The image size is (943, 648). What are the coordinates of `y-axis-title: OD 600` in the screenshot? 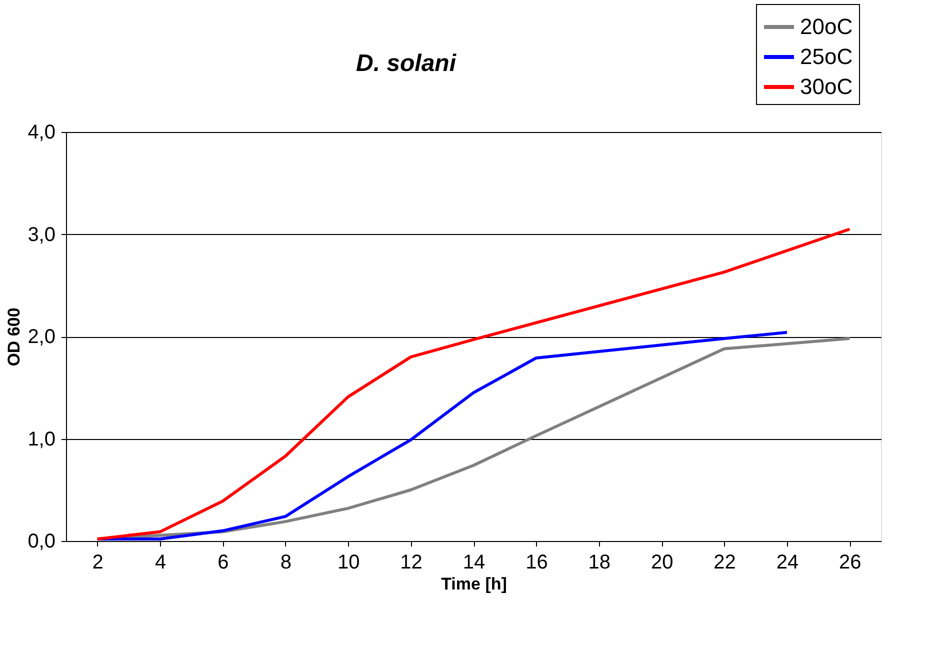 It's located at (14, 337).